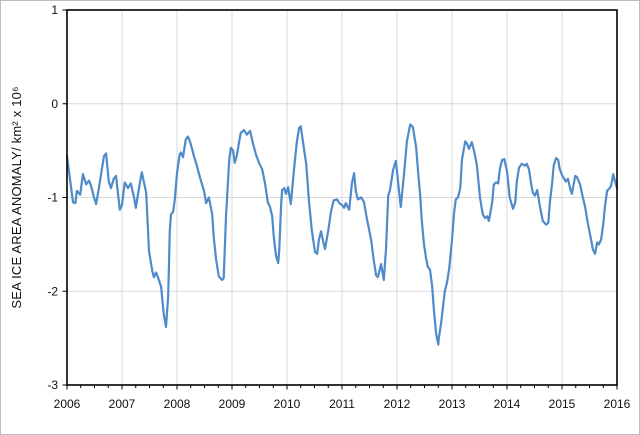 The image size is (640, 435). Describe the element at coordinates (397, 404) in the screenshot. I see `x-tick-label: 2012` at that location.